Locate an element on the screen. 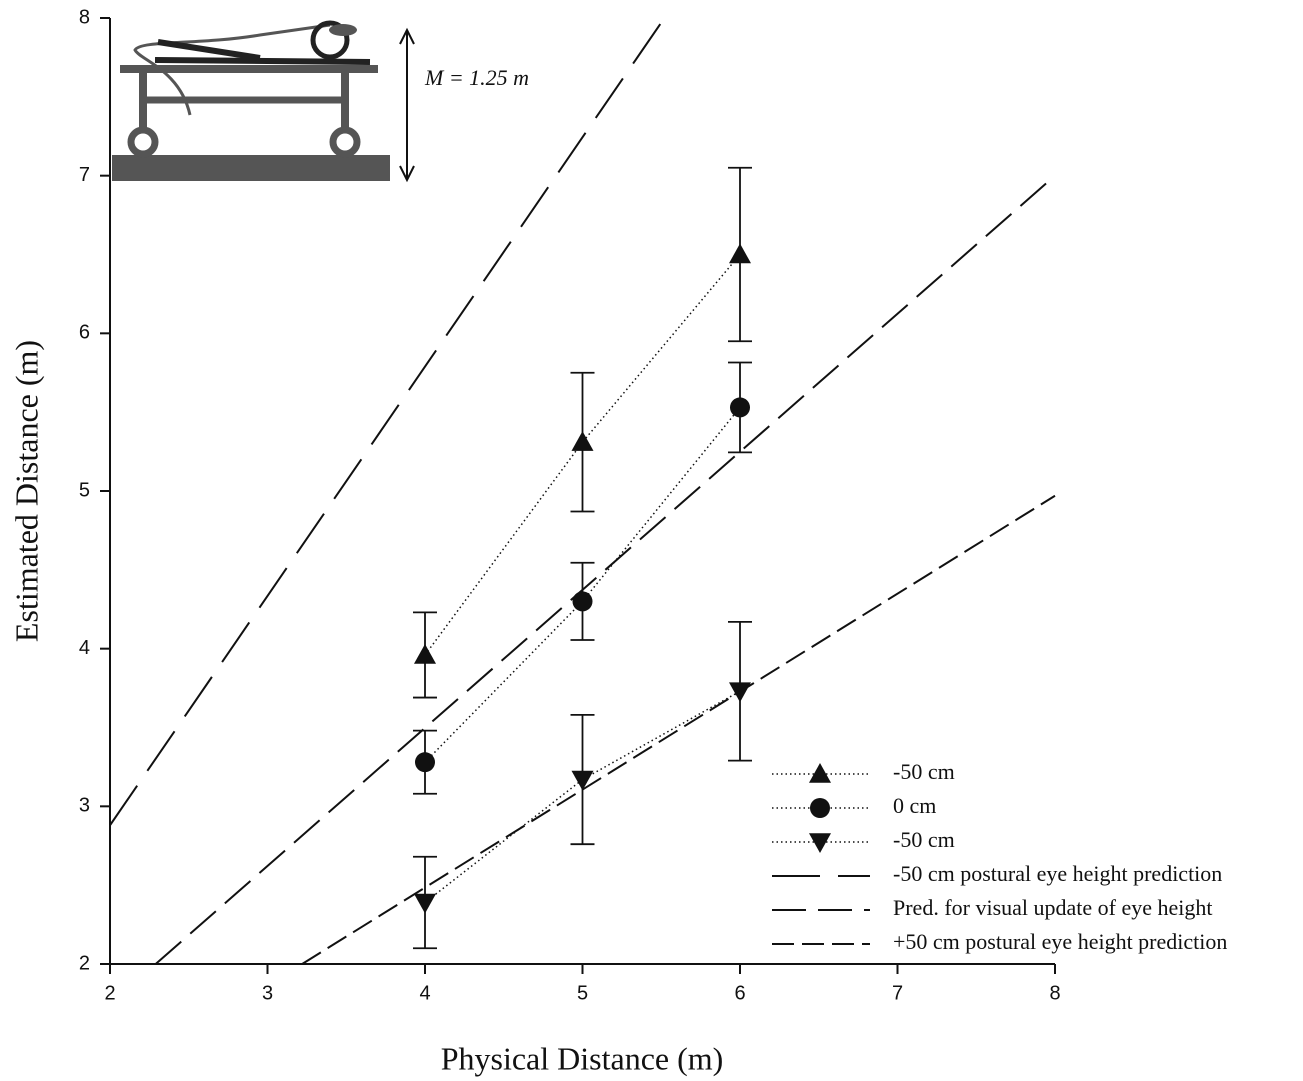 Image resolution: width=1303 pixels, height=1081 pixels. y-tick-label: 7 is located at coordinates (84, 175).